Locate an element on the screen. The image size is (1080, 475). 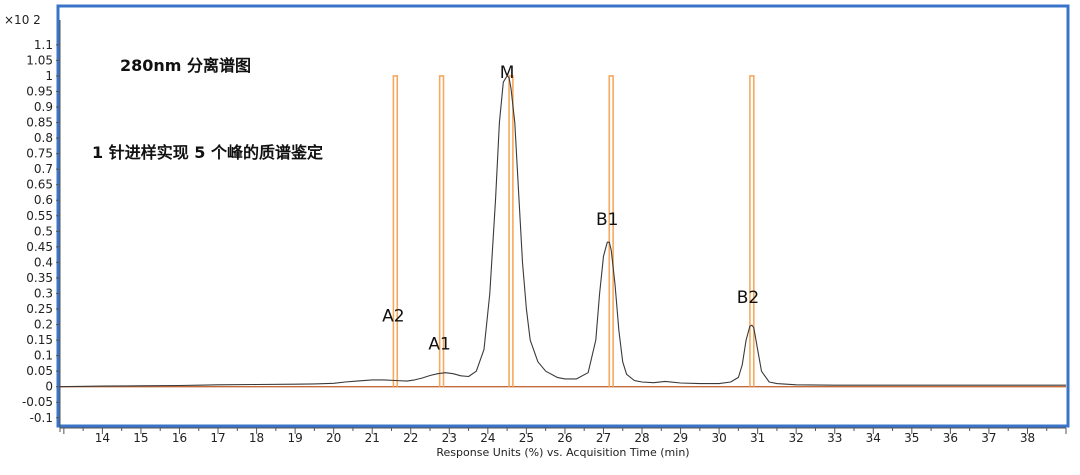
y-tick-label: 0.4 is located at coordinates (43, 262).